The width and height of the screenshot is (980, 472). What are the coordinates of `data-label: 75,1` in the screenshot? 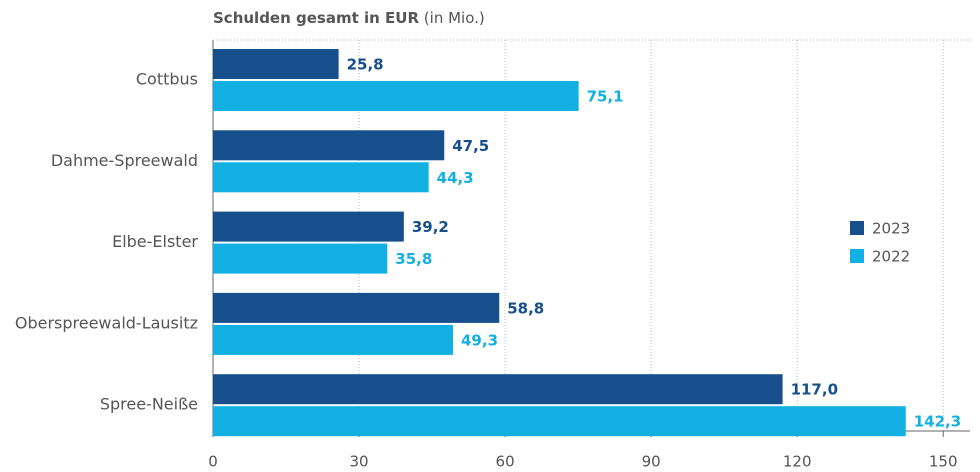 It's located at (605, 97).